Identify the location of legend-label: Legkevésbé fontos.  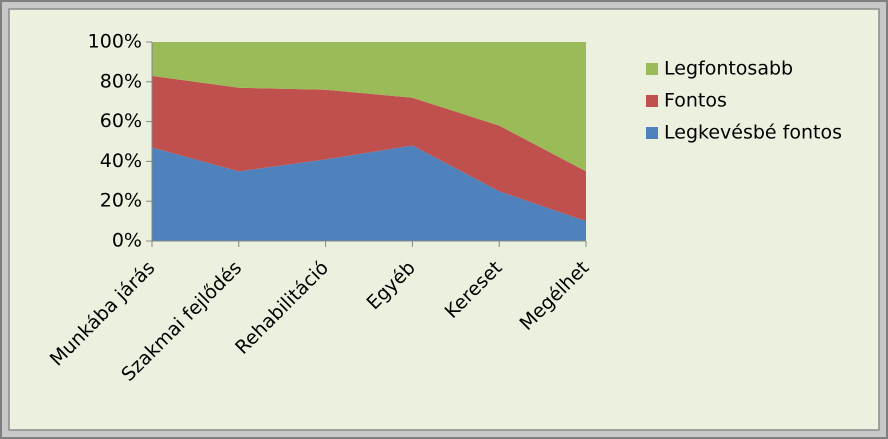
(753, 133).